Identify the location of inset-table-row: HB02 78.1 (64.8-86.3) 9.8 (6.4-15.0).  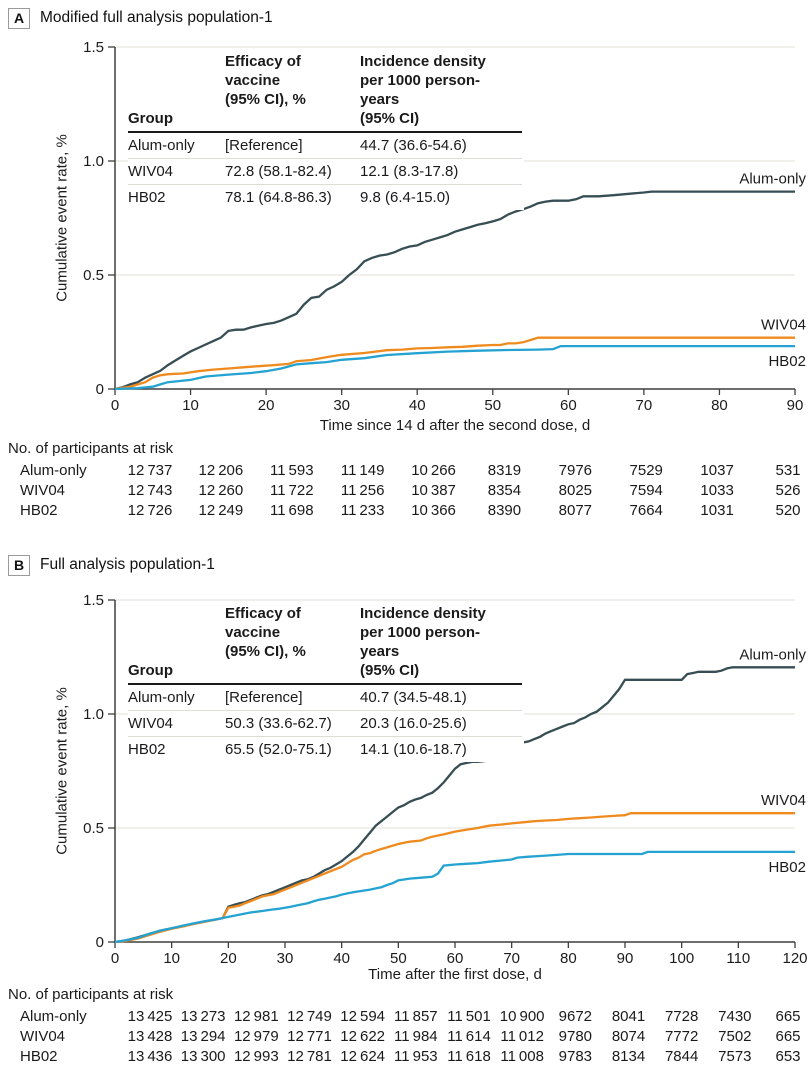
(325, 197).